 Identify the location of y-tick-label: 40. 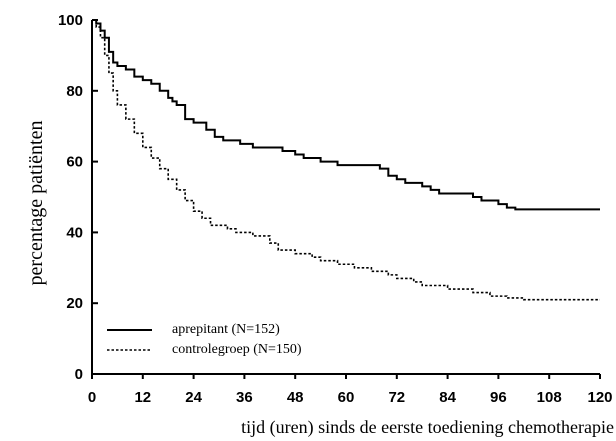
(74, 232).